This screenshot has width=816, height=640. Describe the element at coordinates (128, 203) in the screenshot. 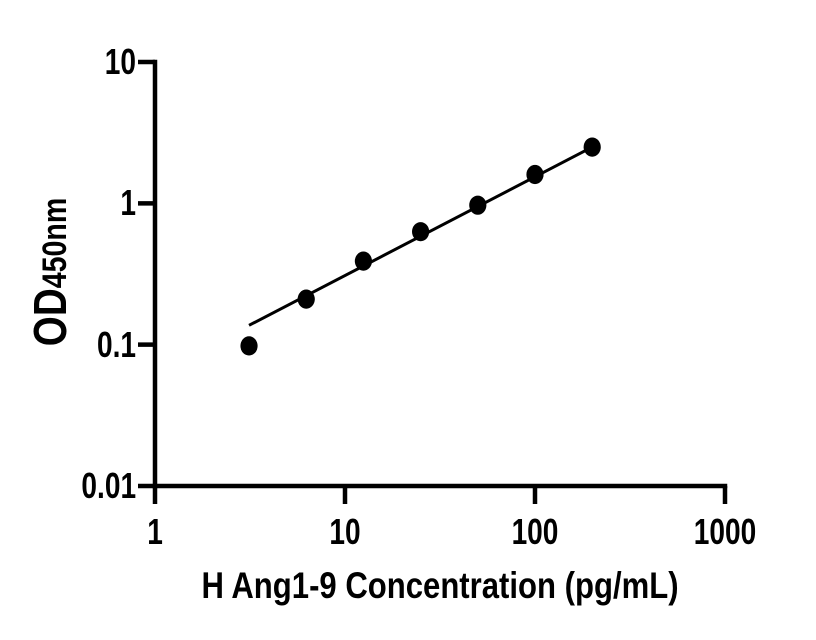

I see `y-tick-label: 1` at that location.